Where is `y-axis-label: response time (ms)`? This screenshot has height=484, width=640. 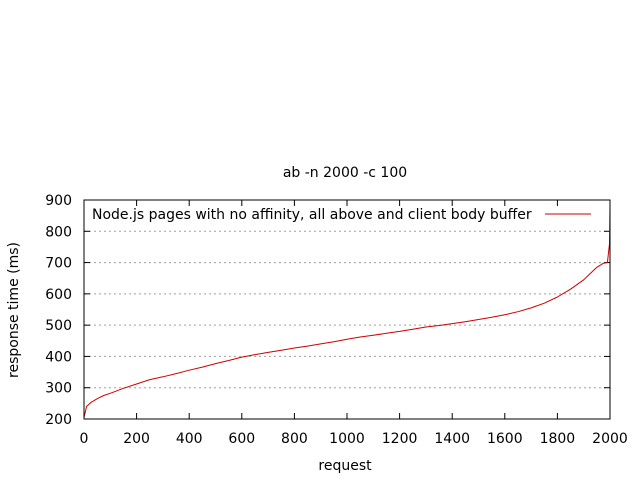
y-axis-label: response time (ms) is located at coordinates (14, 310).